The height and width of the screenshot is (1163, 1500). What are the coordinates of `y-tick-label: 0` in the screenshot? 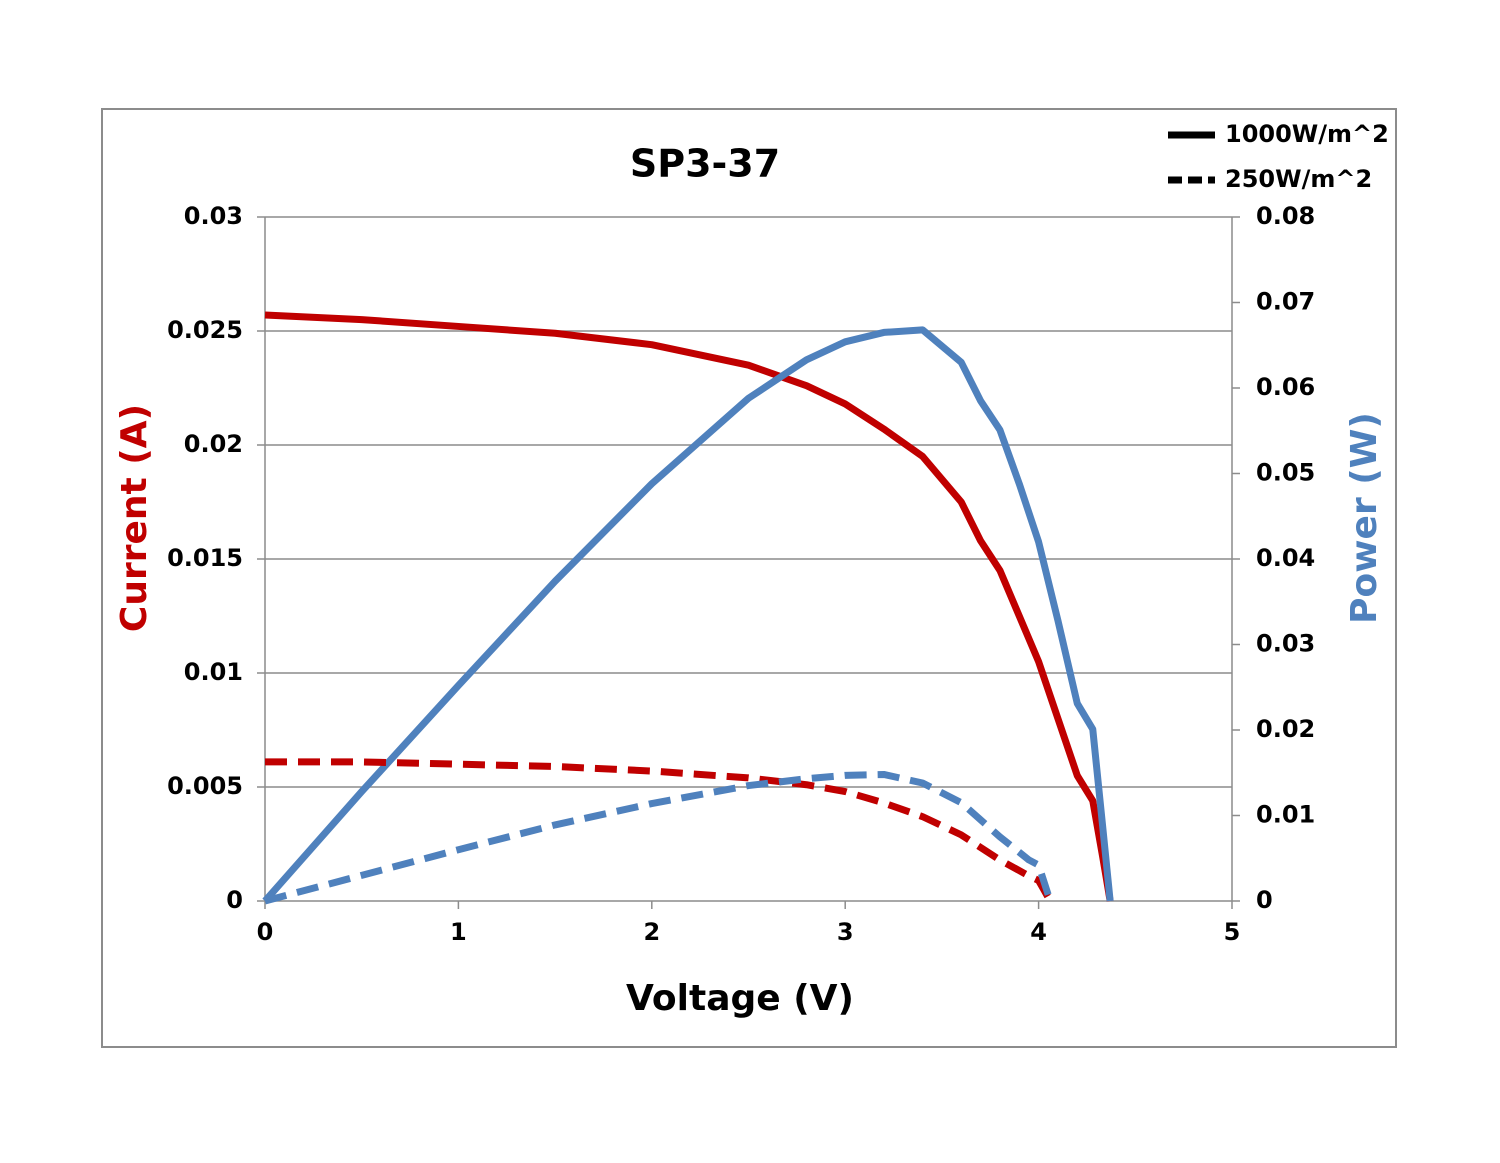 It's located at (234, 900).